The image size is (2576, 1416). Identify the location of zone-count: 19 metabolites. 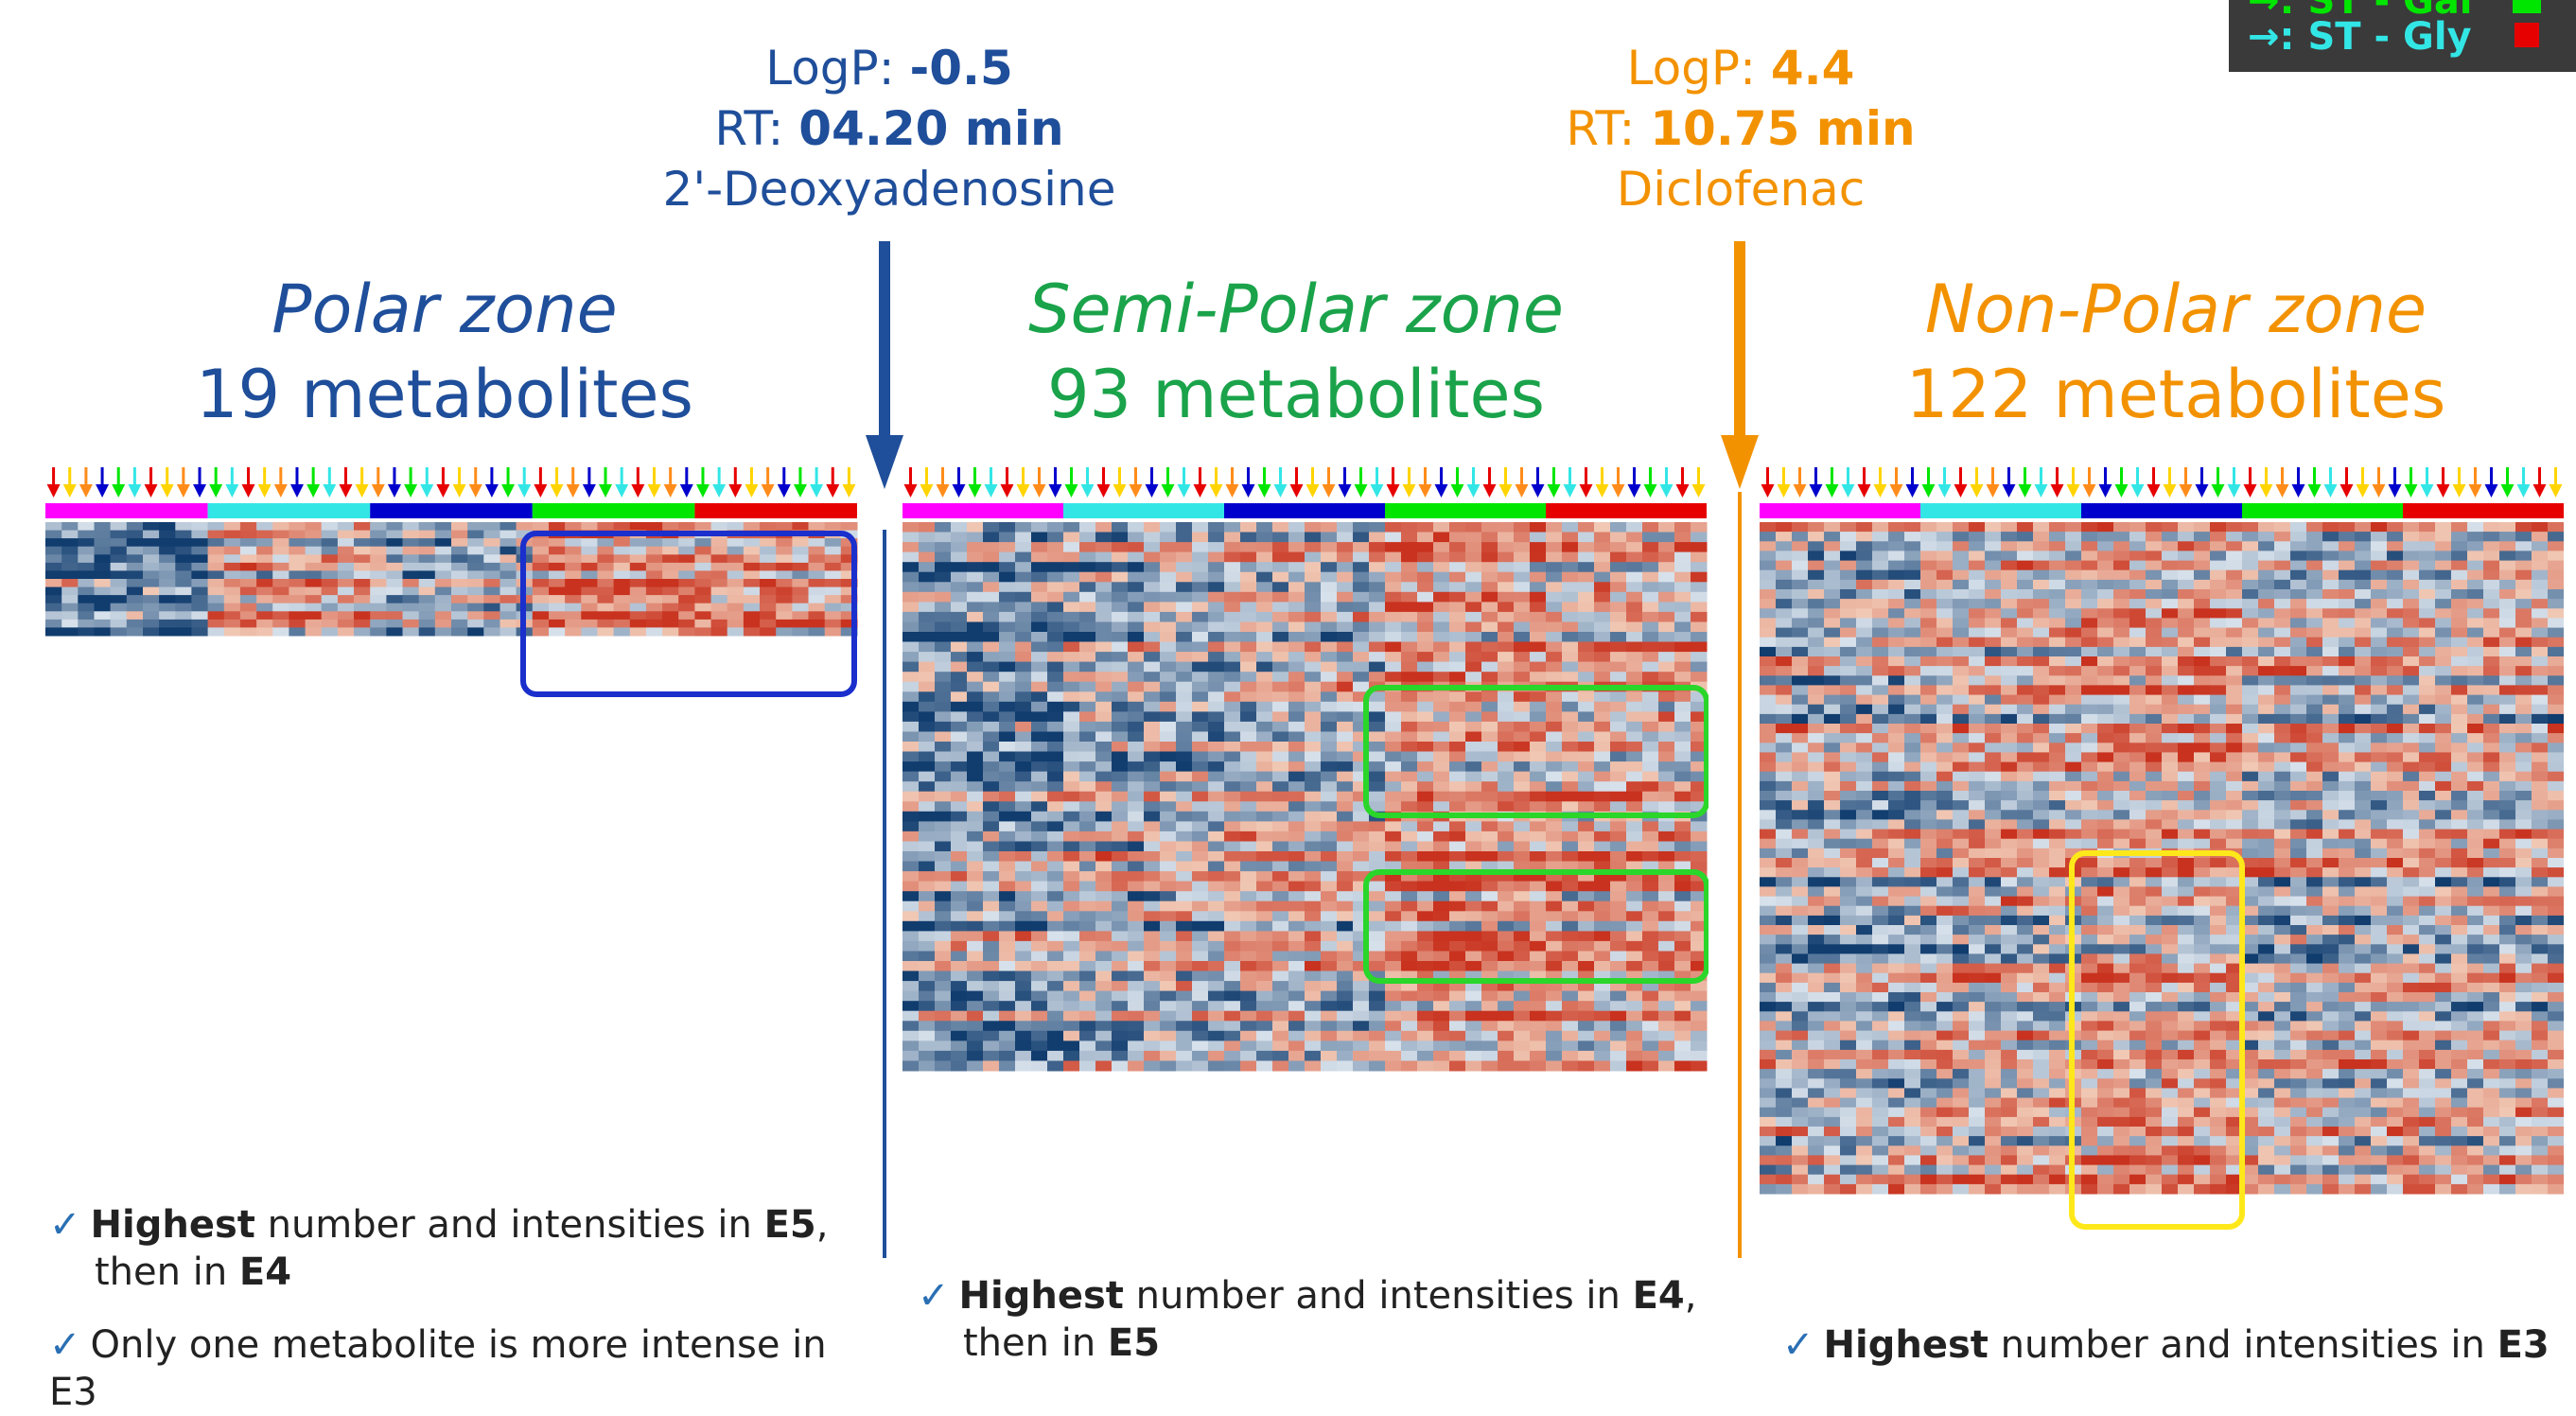
(445, 394).